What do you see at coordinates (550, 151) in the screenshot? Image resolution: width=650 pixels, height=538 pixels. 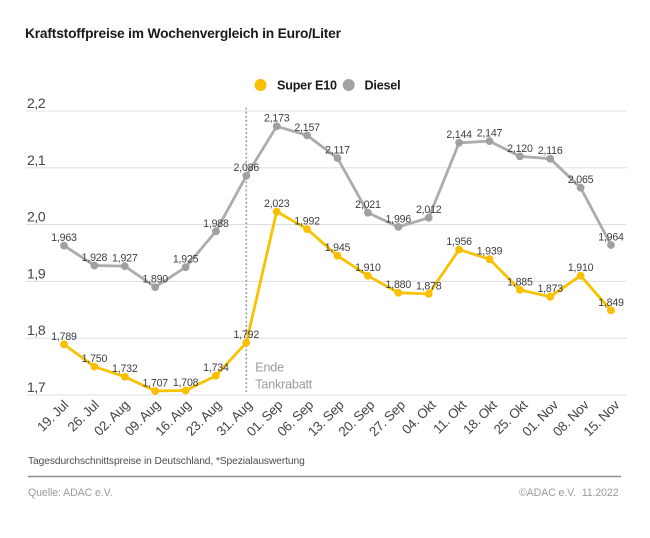 I see `svg-text: 2,116` at bounding box center [550, 151].